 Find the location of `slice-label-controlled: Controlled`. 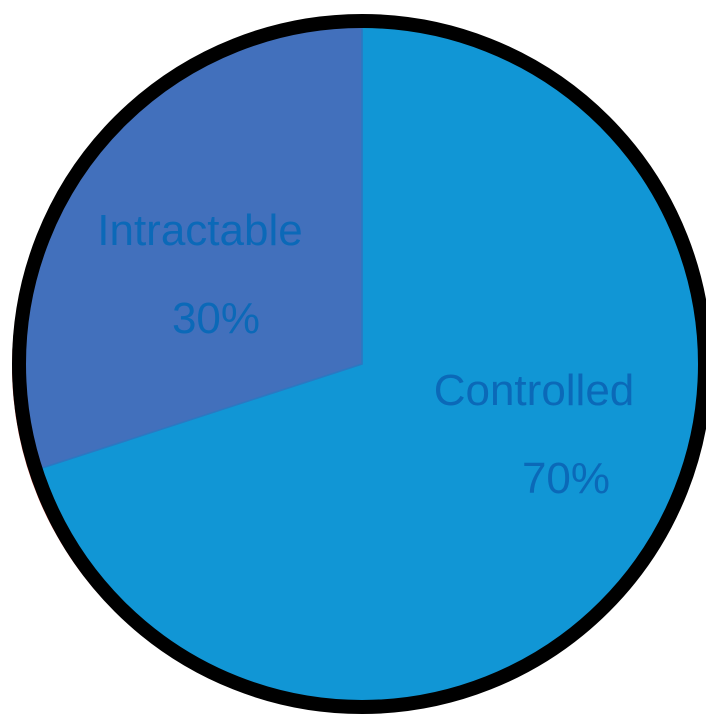

slice-label-controlled: Controlled is located at coordinates (534, 390).